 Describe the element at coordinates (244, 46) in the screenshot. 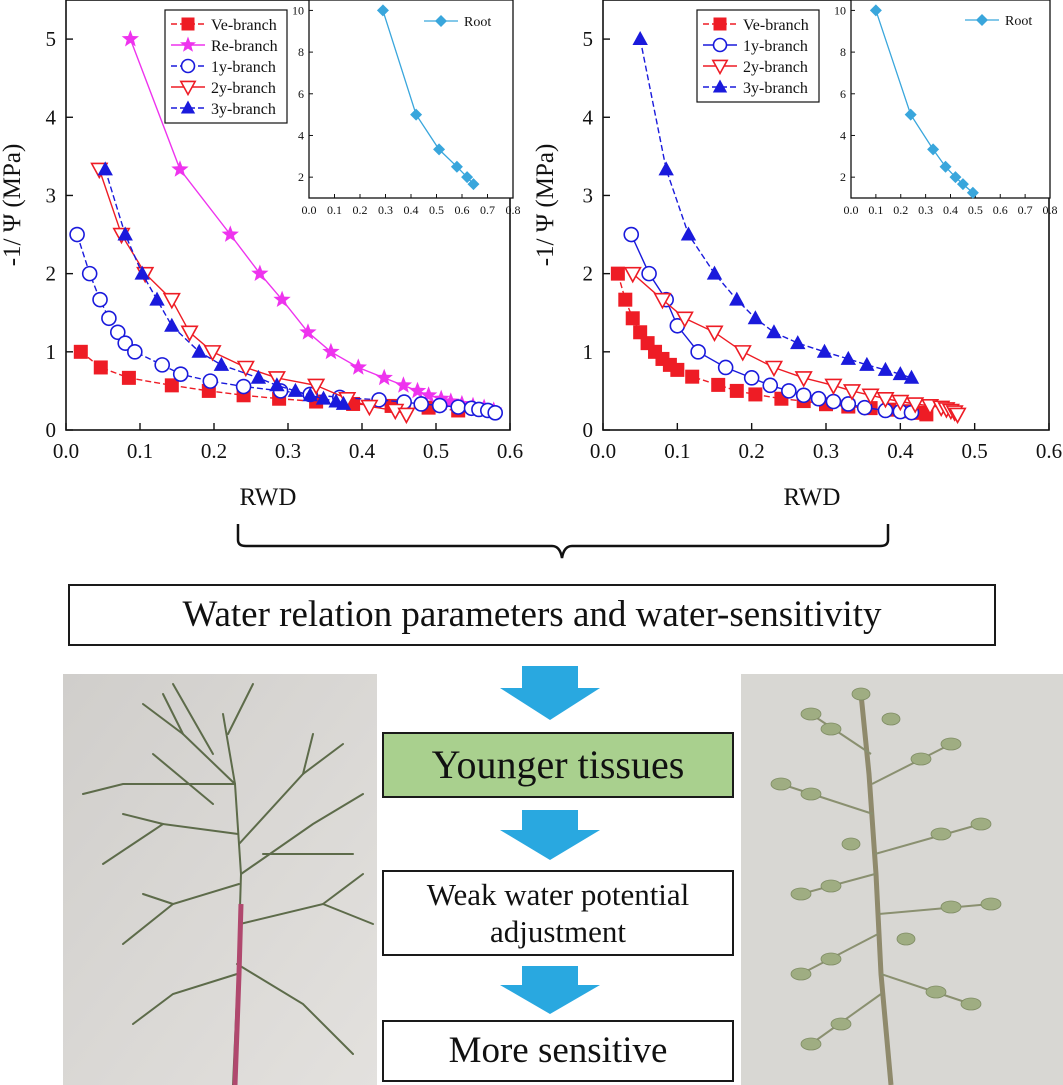

I see `legend-label: Re-branch` at that location.